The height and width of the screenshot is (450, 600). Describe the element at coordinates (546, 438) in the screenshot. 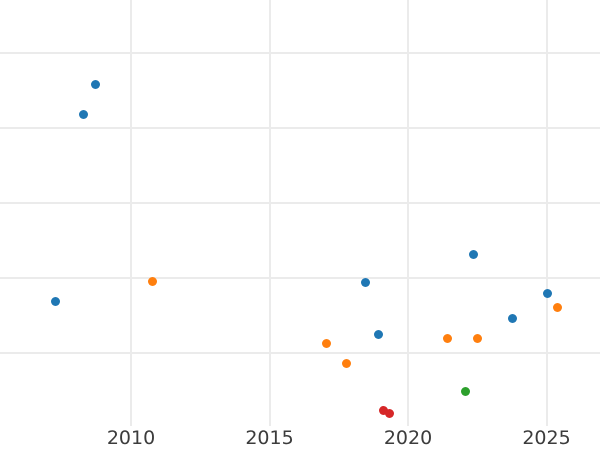

I see `x-tick-label: 2025` at that location.